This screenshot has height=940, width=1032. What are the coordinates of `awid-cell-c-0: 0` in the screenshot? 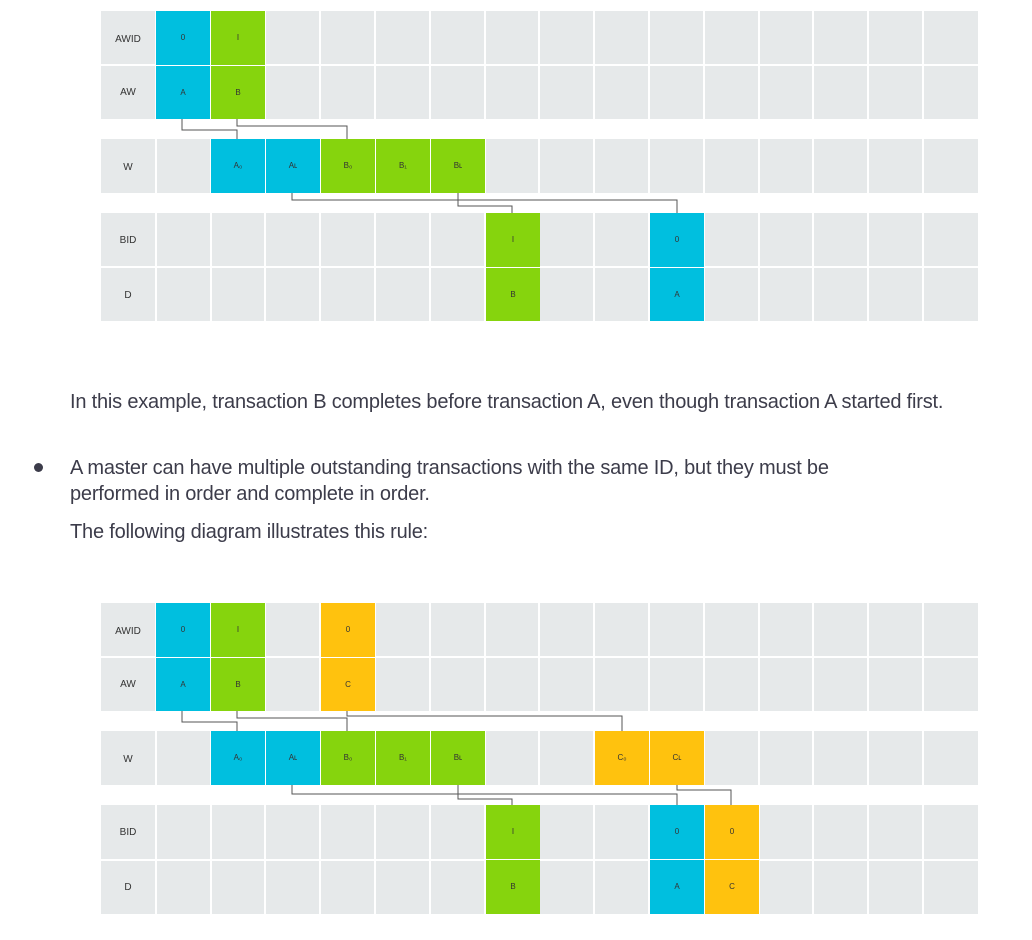 It's located at (348, 630).